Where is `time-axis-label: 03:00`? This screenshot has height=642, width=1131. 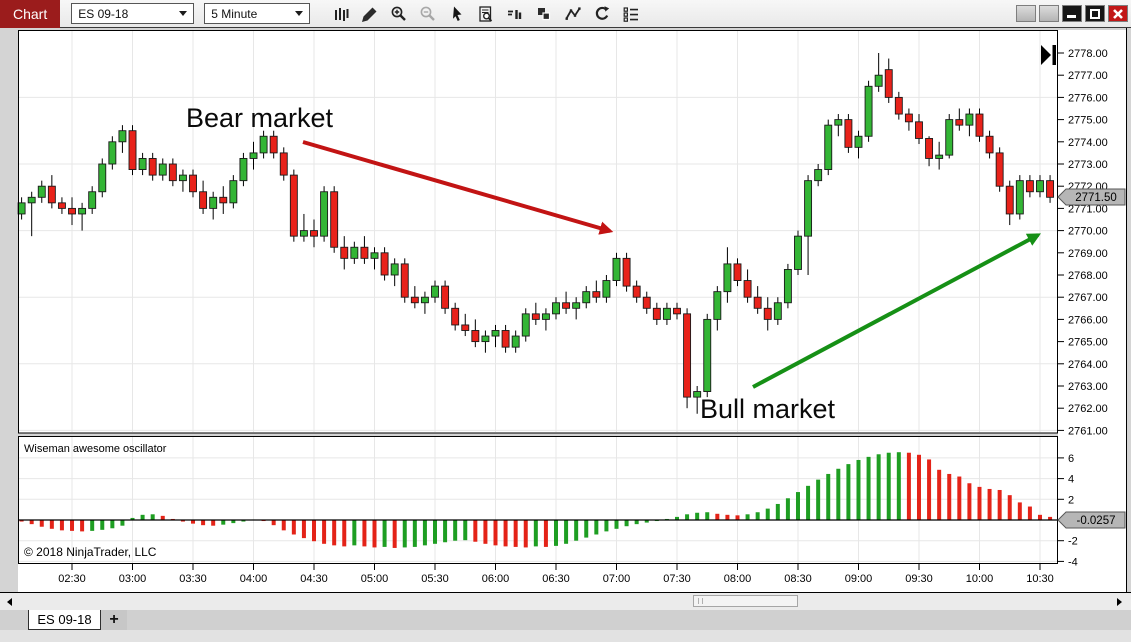
time-axis-label: 03:00 is located at coordinates (133, 579).